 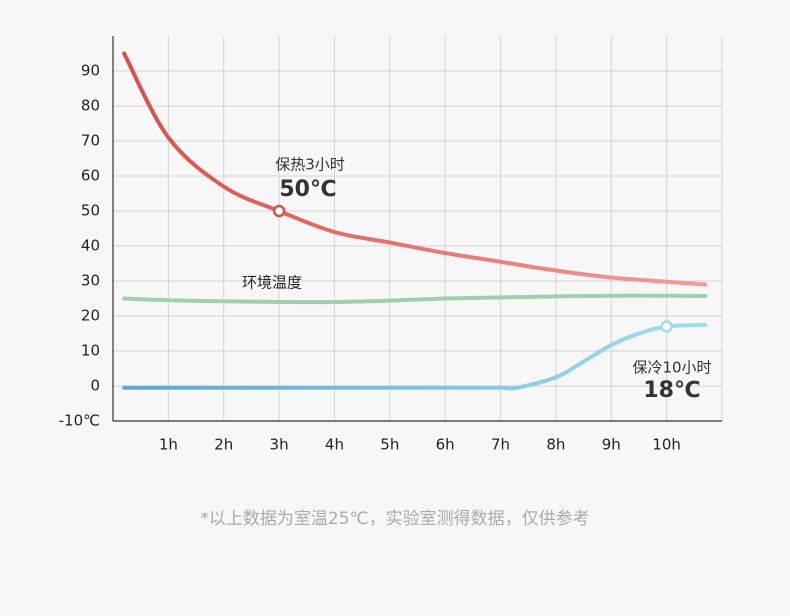 What do you see at coordinates (90, 281) in the screenshot?
I see `y-tick-label: 30` at bounding box center [90, 281].